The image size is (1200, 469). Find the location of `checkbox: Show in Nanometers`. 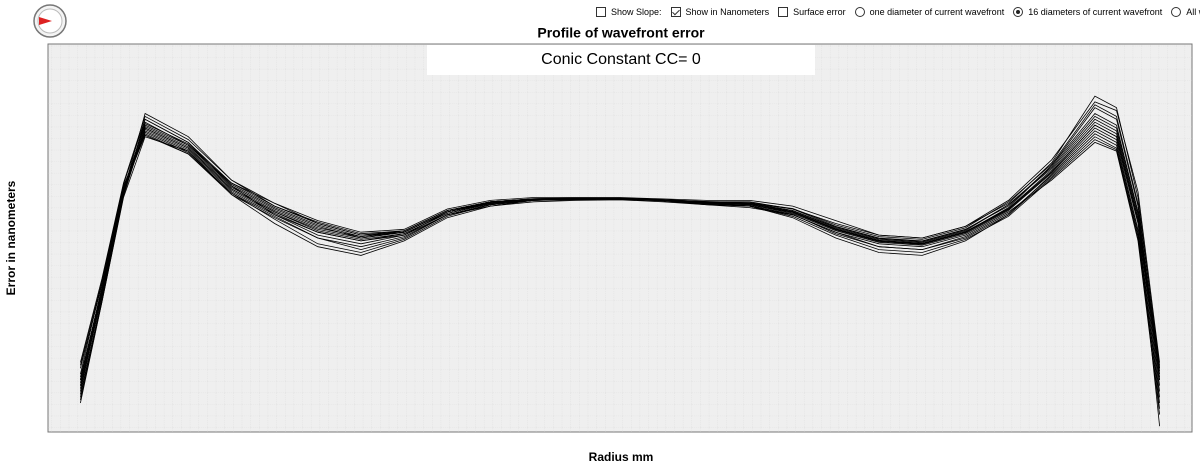

checkbox: Show in Nanometers is located at coordinates (720, 12).